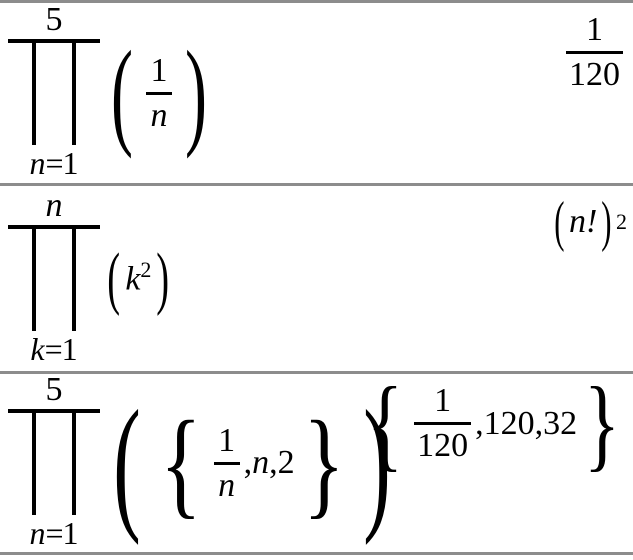 This screenshot has height=560, width=633. I want to click on power-base: k, so click(133, 279).